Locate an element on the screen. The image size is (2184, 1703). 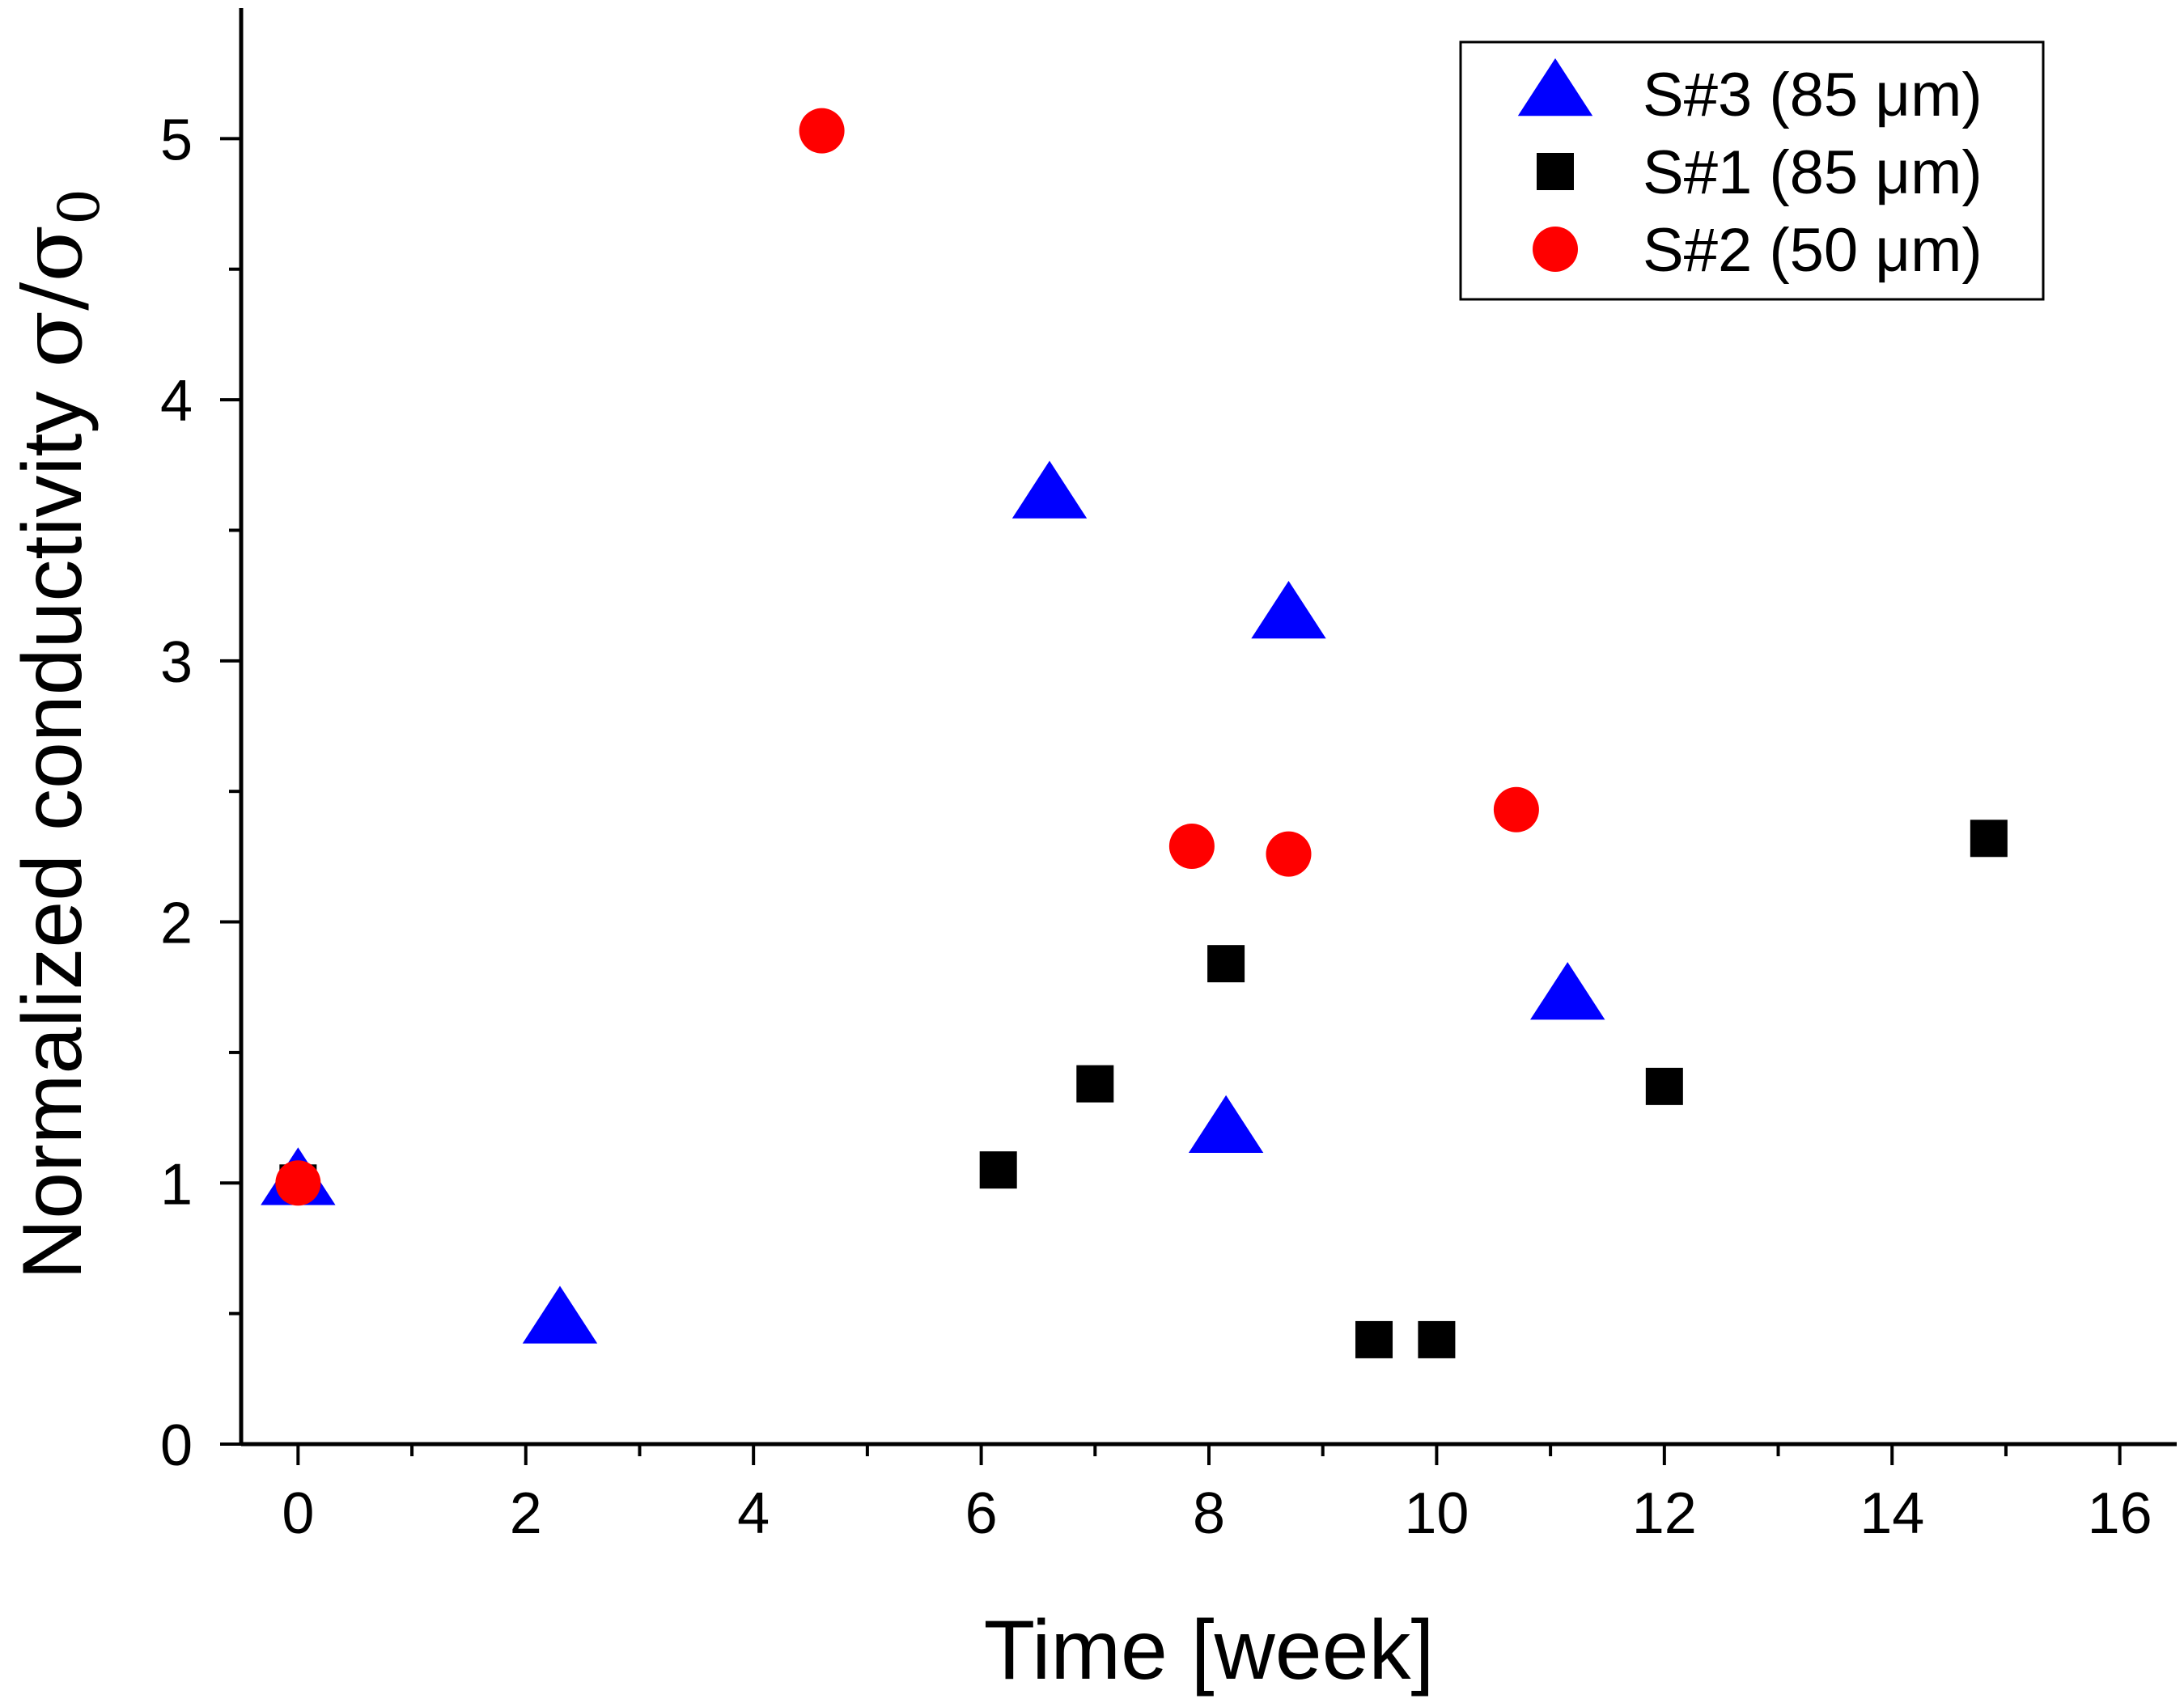
y-tick-label: 1 is located at coordinates (177, 1184).